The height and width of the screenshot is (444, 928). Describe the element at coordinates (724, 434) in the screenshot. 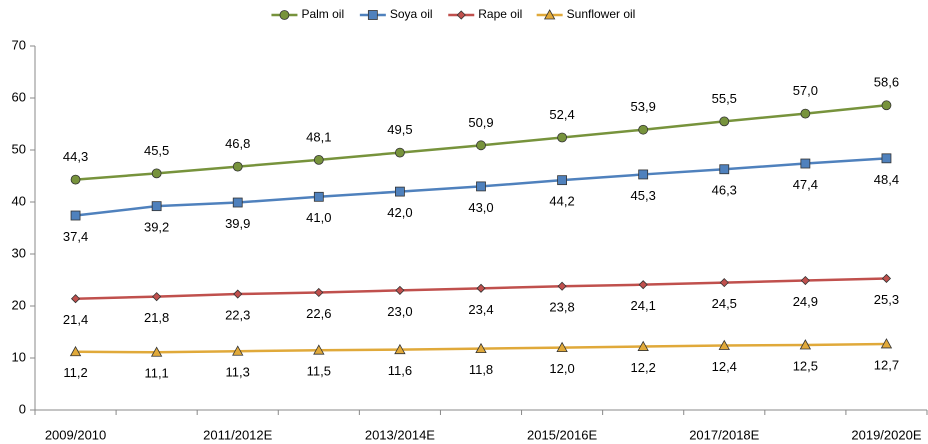

I see `x-tick-label: 2017/2018E` at that location.